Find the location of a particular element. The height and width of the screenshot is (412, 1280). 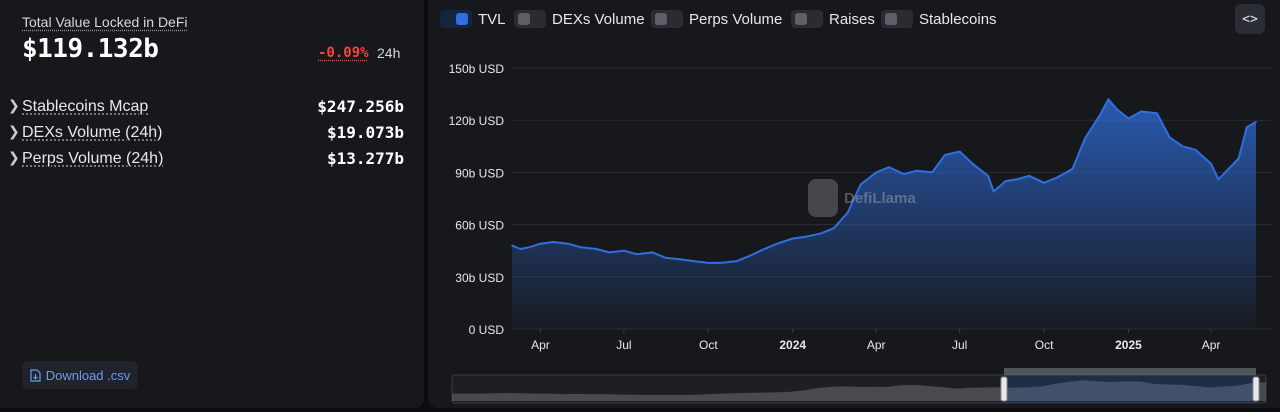

tvl-value: $119.132b is located at coordinates (90, 49).